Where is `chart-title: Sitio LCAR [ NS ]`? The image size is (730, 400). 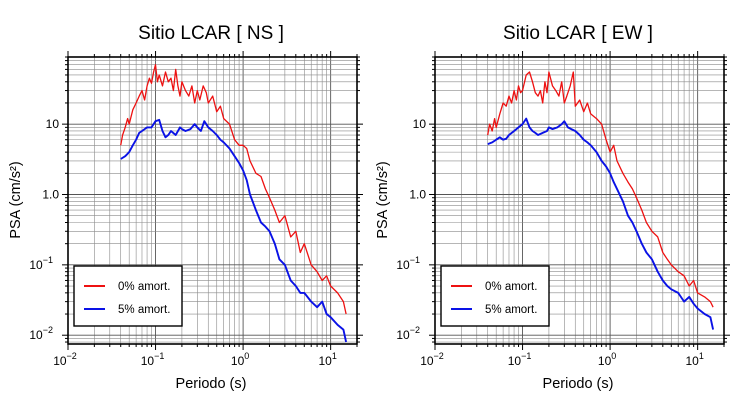 chart-title: Sitio LCAR [ NS ] is located at coordinates (211, 33).